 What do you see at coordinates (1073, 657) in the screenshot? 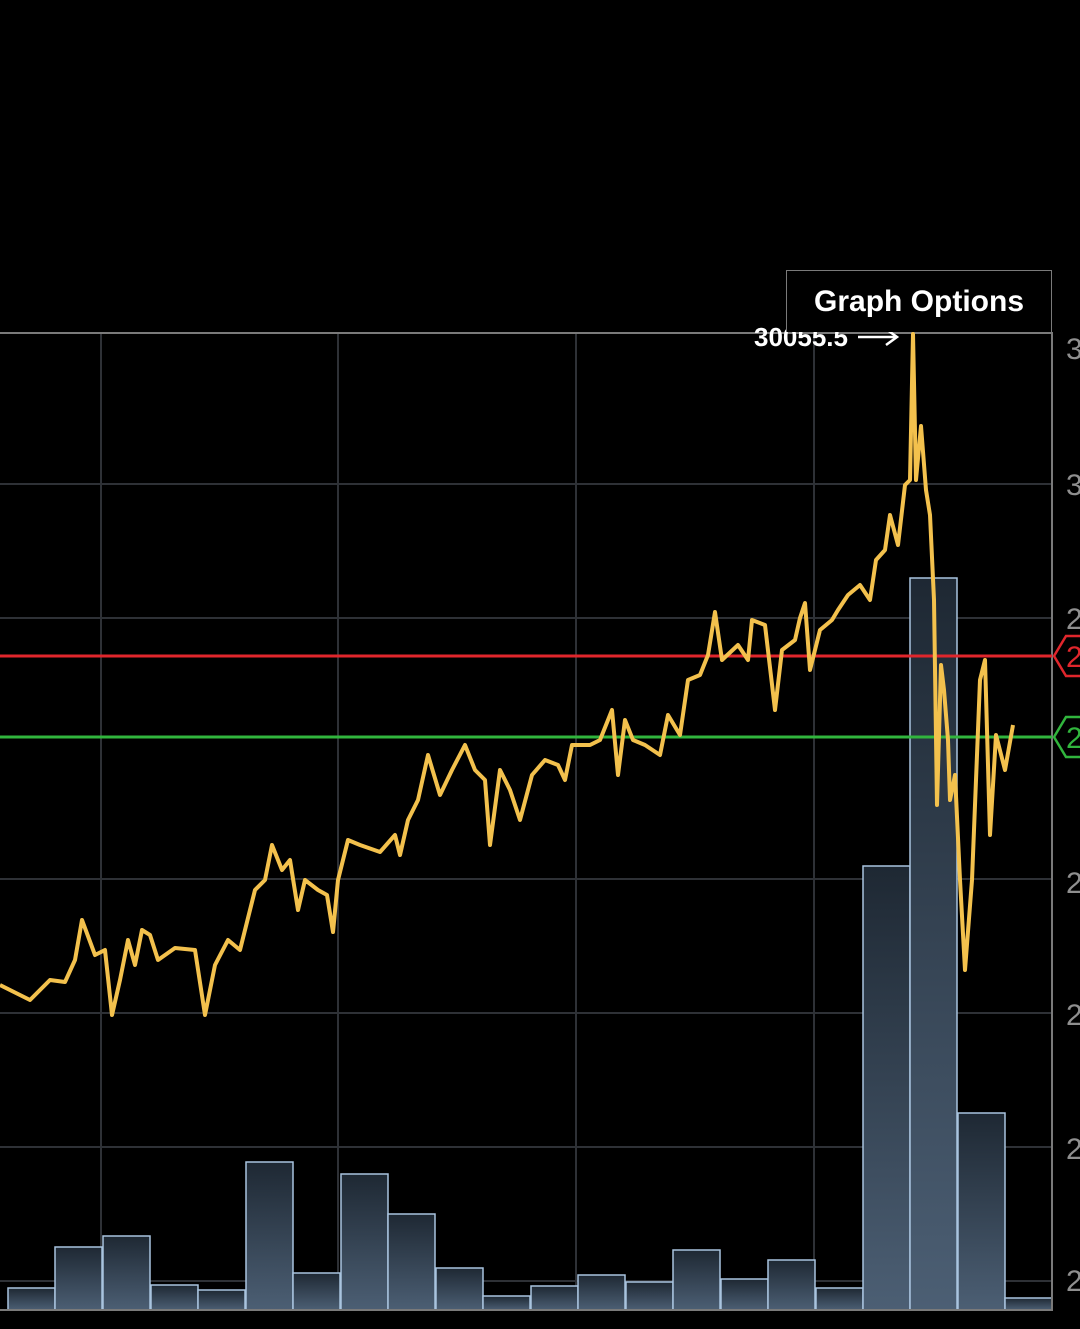
I see `red-line-label: 2` at bounding box center [1073, 657].